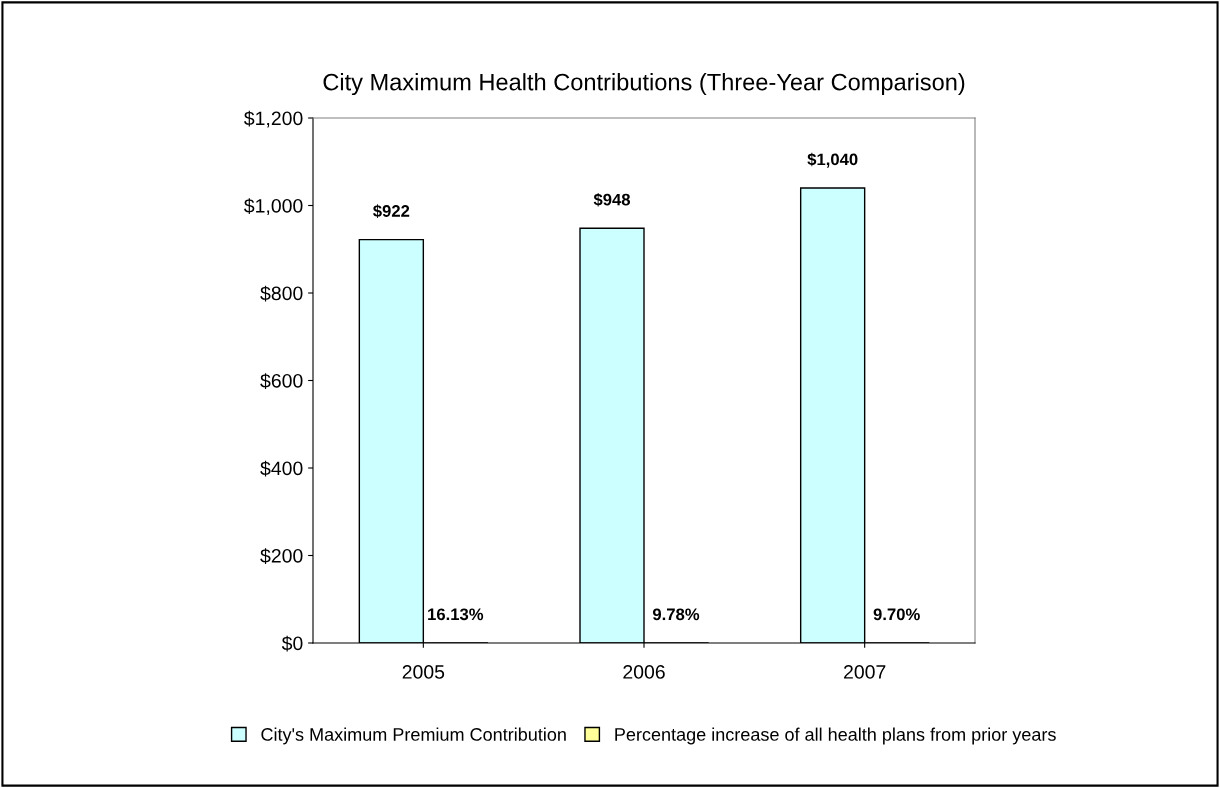  Describe the element at coordinates (676, 614) in the screenshot. I see `data-label: 9.78%` at that location.